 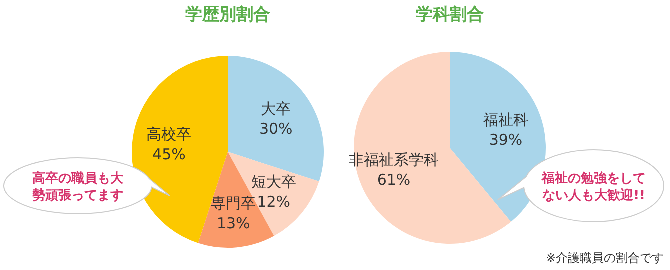 What do you see at coordinates (274, 201) in the screenshot?
I see `data-label: 12%` at bounding box center [274, 201].